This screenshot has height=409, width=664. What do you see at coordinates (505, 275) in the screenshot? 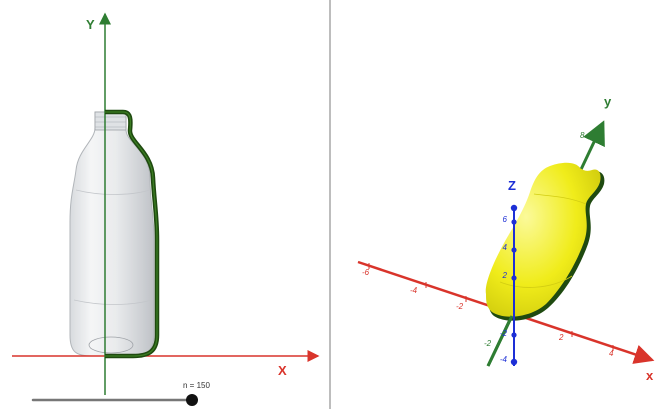
I see `z-tick-label: 2` at bounding box center [505, 275].